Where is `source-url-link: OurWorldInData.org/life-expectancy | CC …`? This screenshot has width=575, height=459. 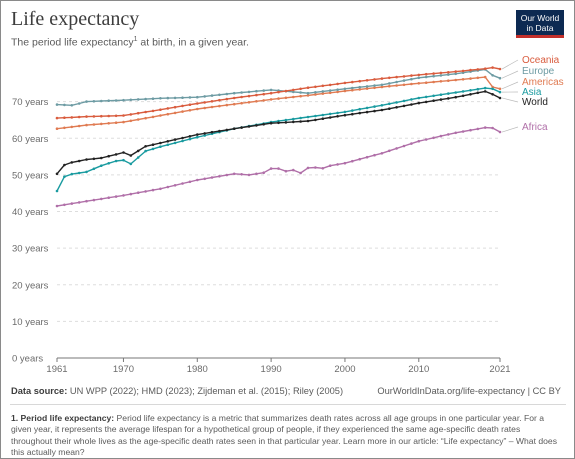
source-url-link: OurWorldInData.org/life-expectancy | CC … is located at coordinates (469, 391).